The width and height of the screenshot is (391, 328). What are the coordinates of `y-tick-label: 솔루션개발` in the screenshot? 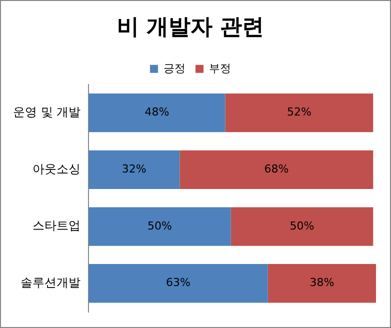 It's located at (50, 283).